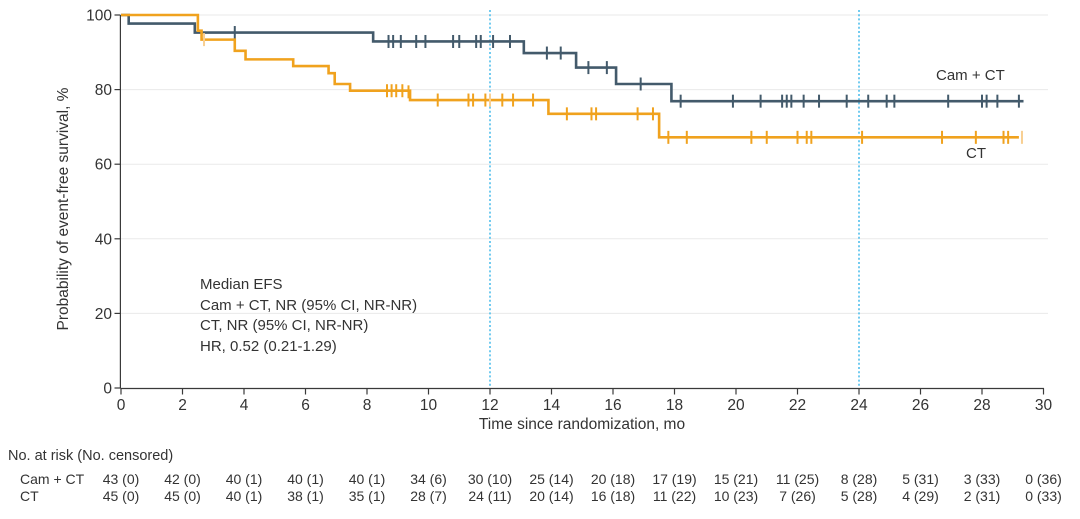 This screenshot has height=519, width=1080. What do you see at coordinates (1043, 479) in the screenshot?
I see `risk-value: 0 (36)` at bounding box center [1043, 479].